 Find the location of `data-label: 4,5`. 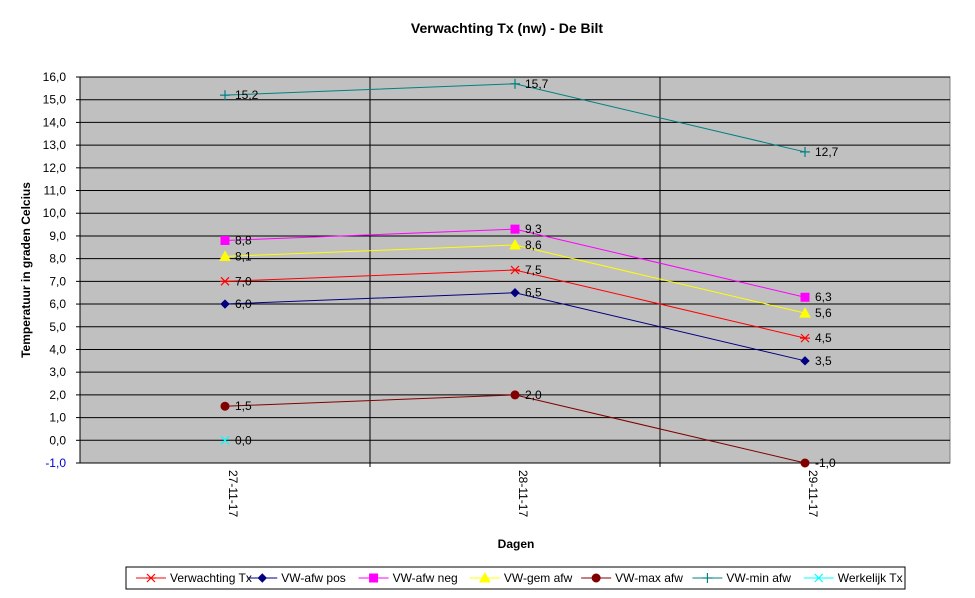

data-label: 4,5 is located at coordinates (823, 338).